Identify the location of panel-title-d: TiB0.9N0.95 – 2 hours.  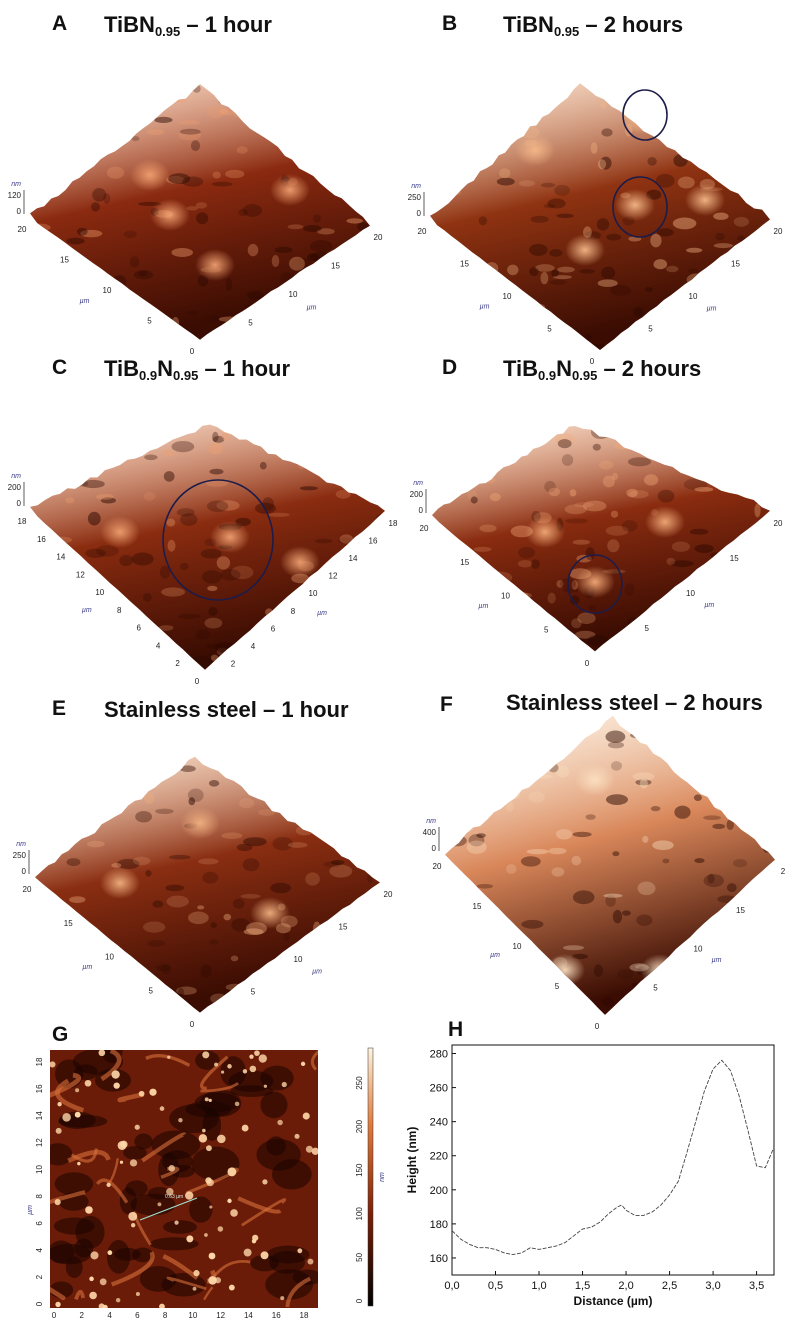
(602, 369).